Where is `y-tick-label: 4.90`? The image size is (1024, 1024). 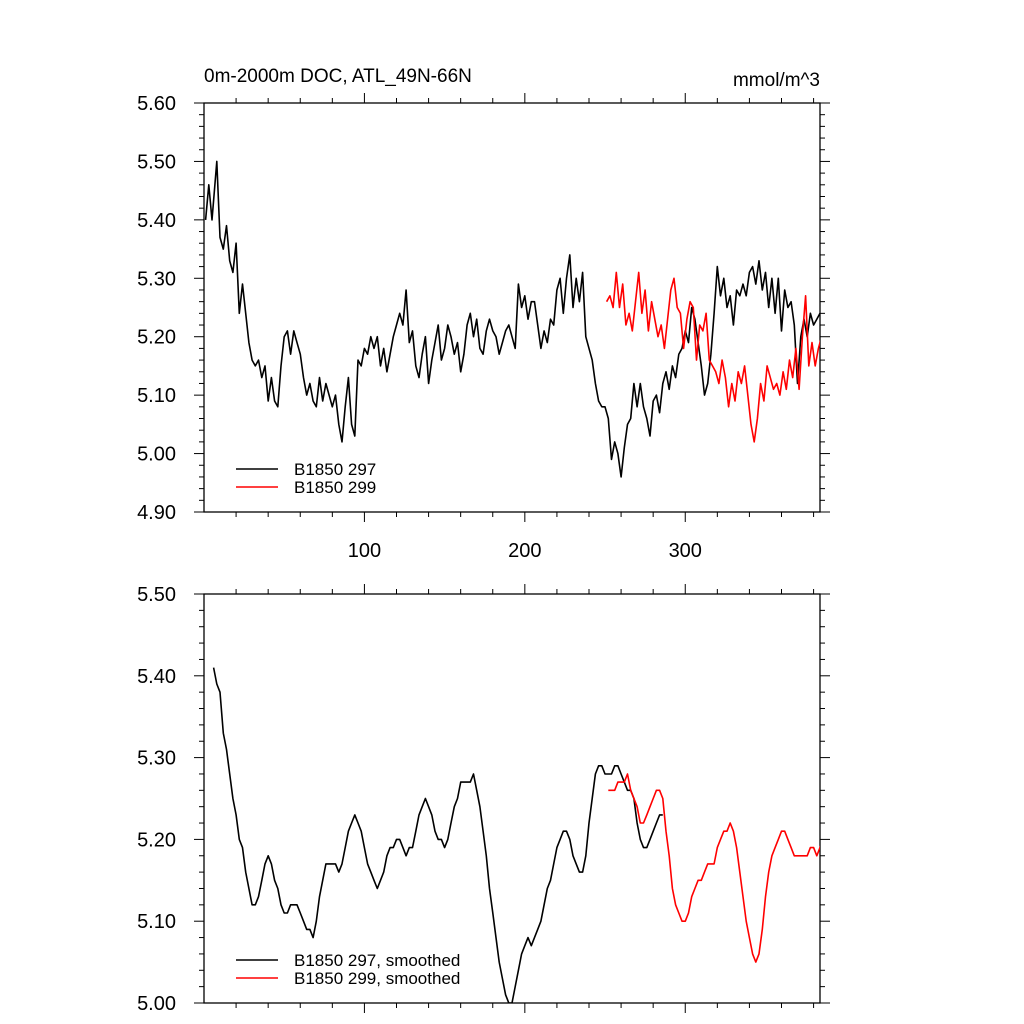 y-tick-label: 4.90 is located at coordinates (156, 513).